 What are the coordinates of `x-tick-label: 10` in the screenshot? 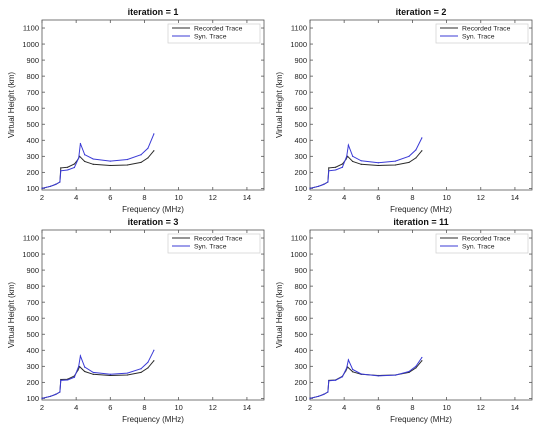 It's located at (446, 197).